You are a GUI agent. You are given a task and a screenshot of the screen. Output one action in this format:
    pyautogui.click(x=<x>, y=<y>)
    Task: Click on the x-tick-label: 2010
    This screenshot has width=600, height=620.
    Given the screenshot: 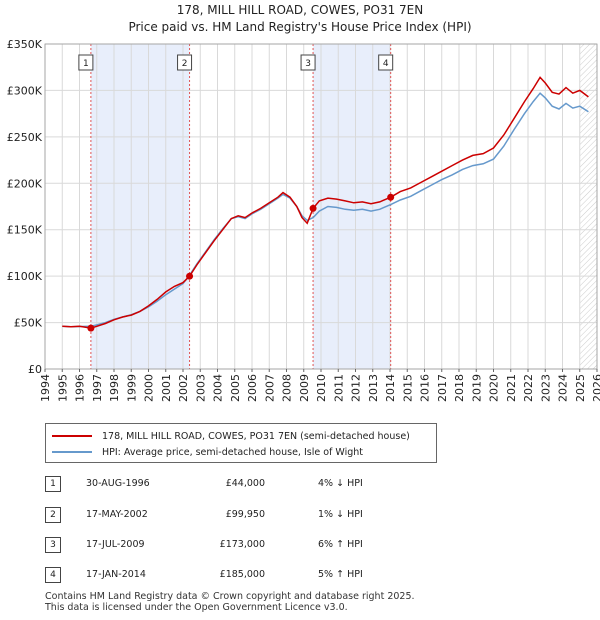 What is the action you would take?
    pyautogui.click(x=321, y=388)
    